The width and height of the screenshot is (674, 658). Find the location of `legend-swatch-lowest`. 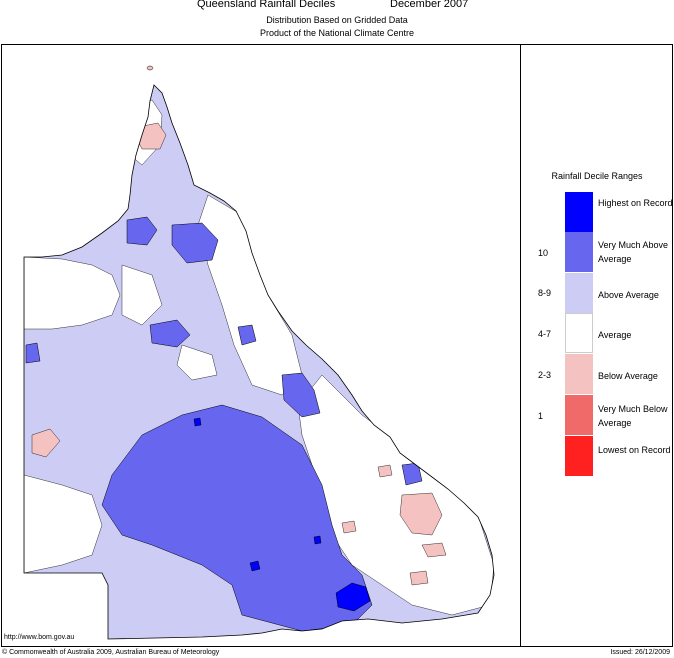

legend-swatch-lowest is located at coordinates (579, 456).